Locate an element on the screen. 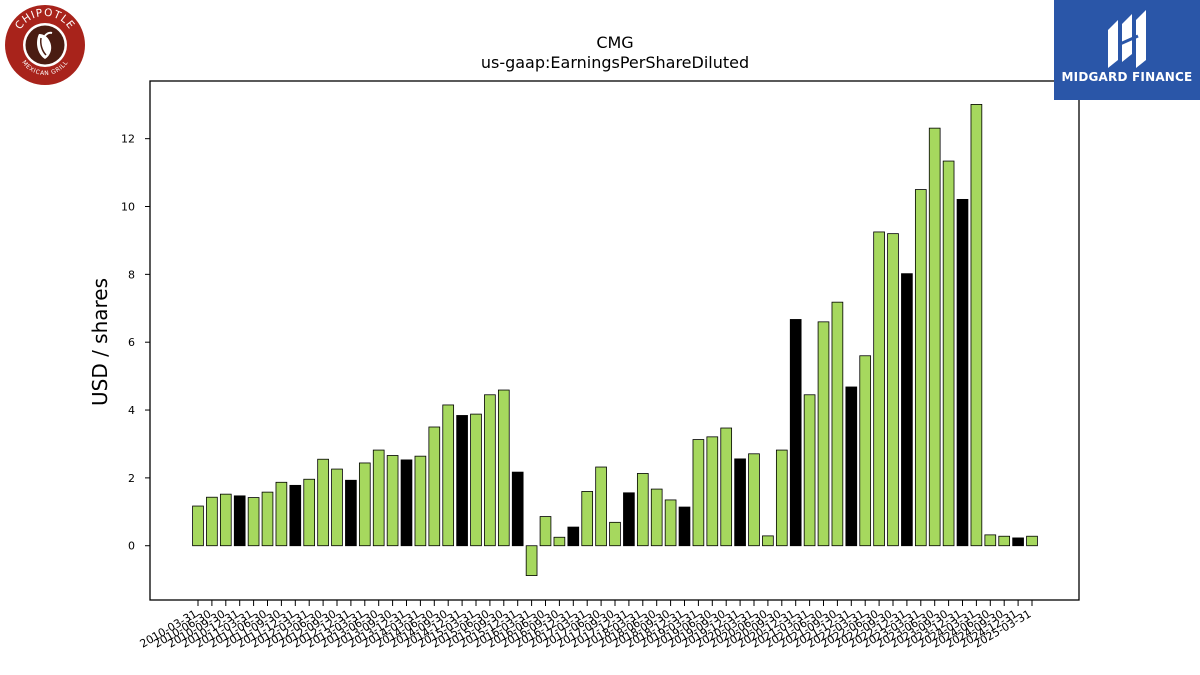 The width and height of the screenshot is (1200, 675). y-axis-label: USD / shares is located at coordinates (100, 342).